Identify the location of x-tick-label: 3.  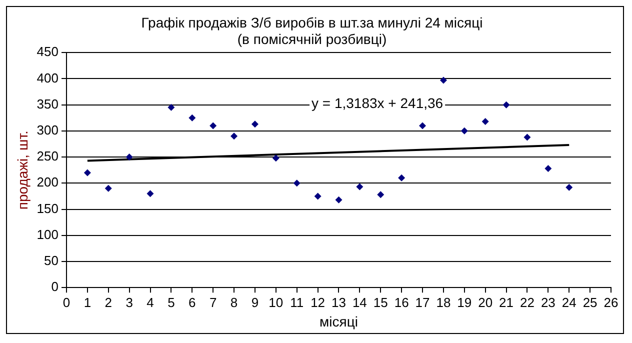
(129, 302).